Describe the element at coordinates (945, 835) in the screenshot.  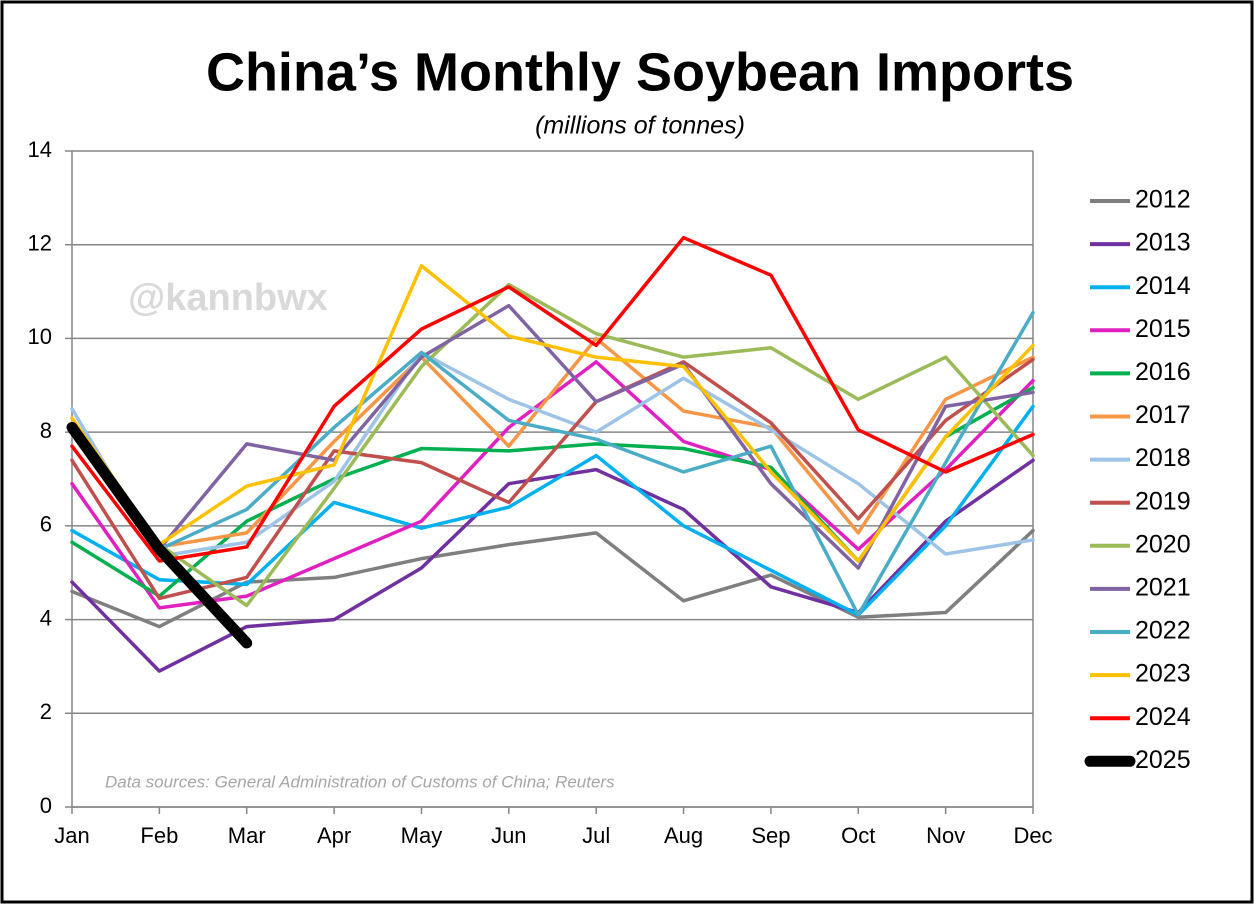
I see `x-tick-label: Nov` at that location.